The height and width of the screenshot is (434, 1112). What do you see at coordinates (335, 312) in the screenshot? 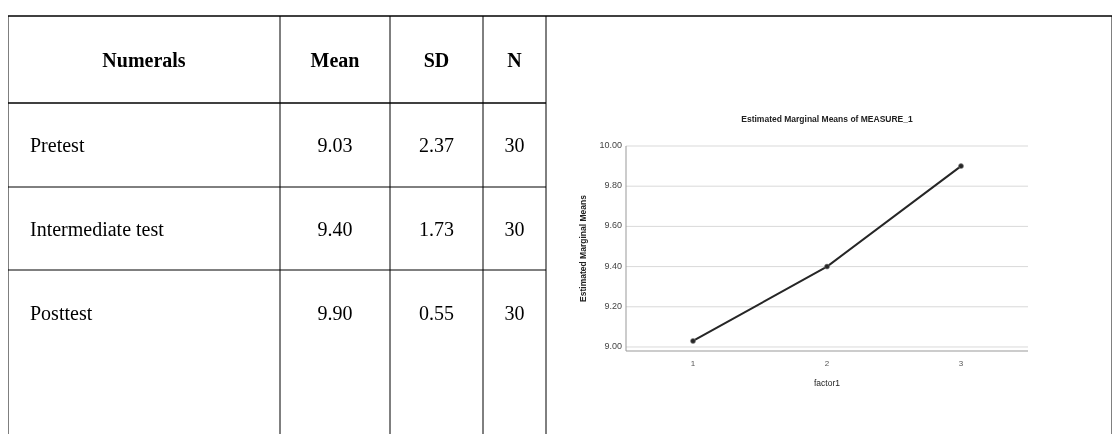
I see `data-label: 9.90` at bounding box center [335, 312].